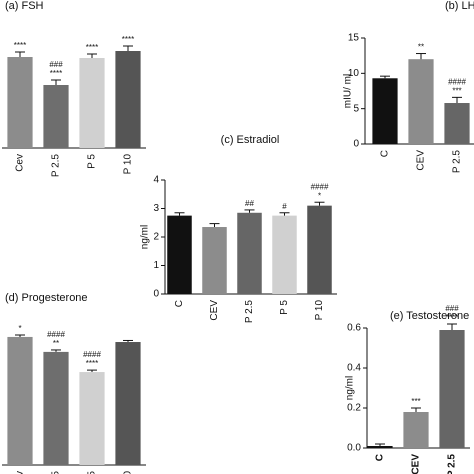 This screenshot has width=474, height=474. Describe the element at coordinates (354, 408) in the screenshot. I see `y-tick-label: 0.2` at that location.